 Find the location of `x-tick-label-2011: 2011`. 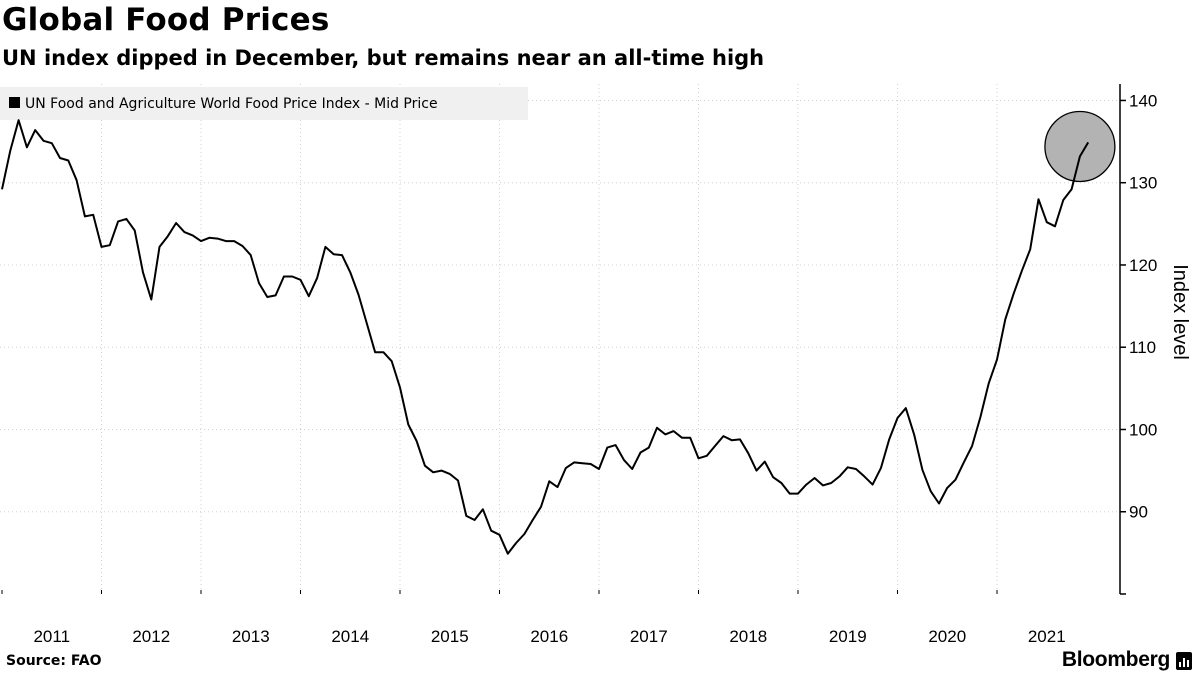

x-tick-label-2011: 2011 is located at coordinates (51, 636).